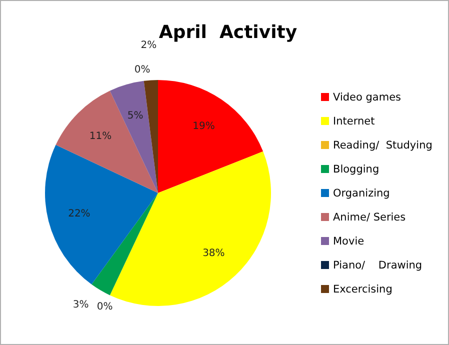 The image size is (449, 345). I want to click on legend-label: Excercising, so click(362, 290).